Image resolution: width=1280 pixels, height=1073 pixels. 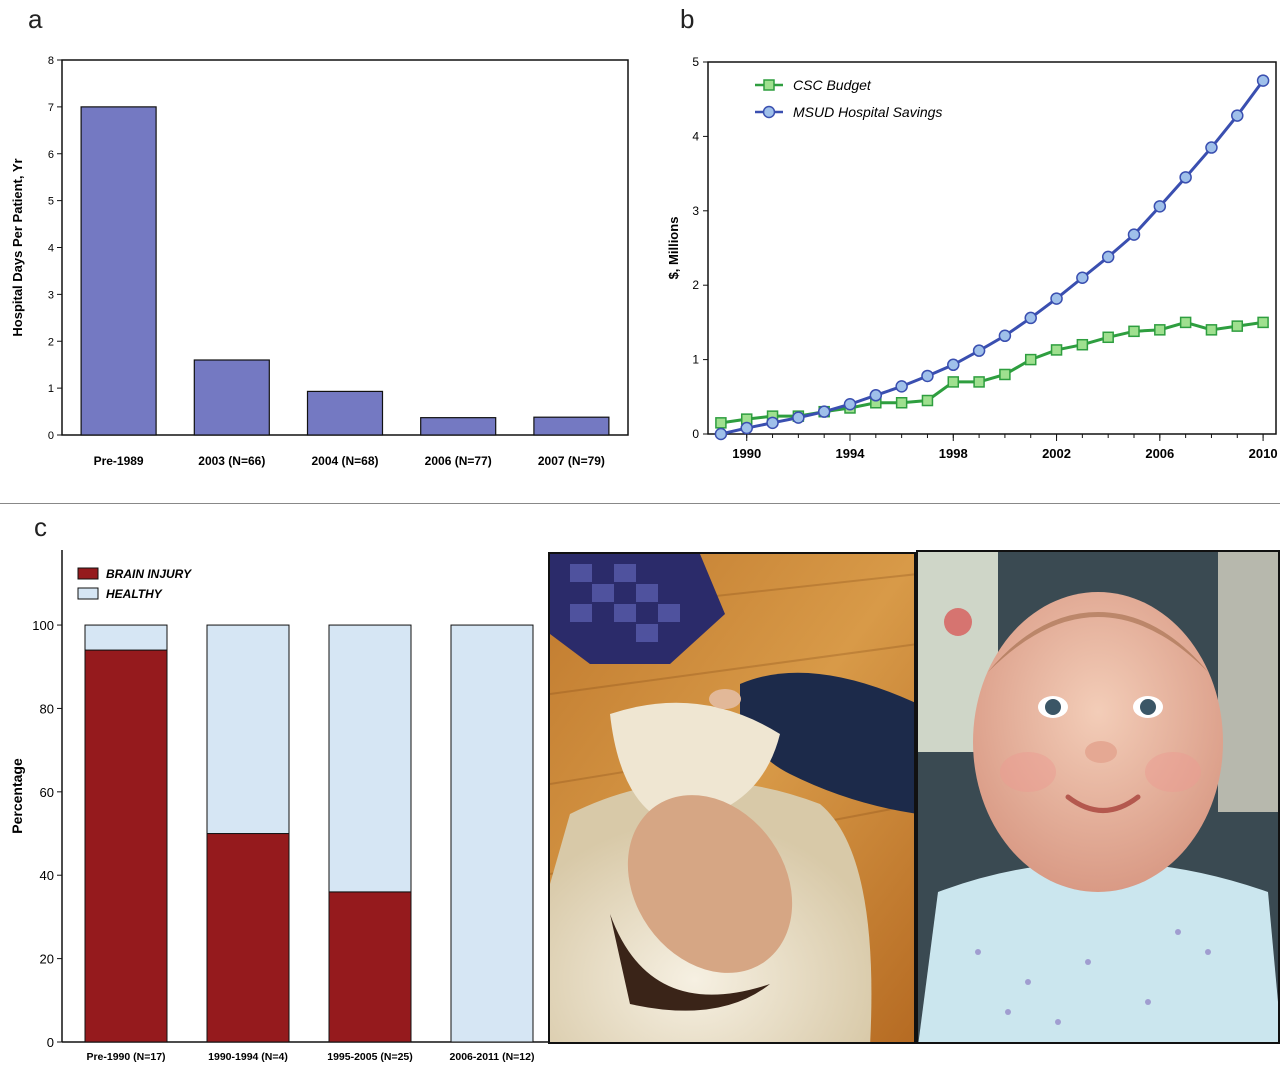 I want to click on chart-b-ylabel: $, Millions, so click(x=673, y=248).